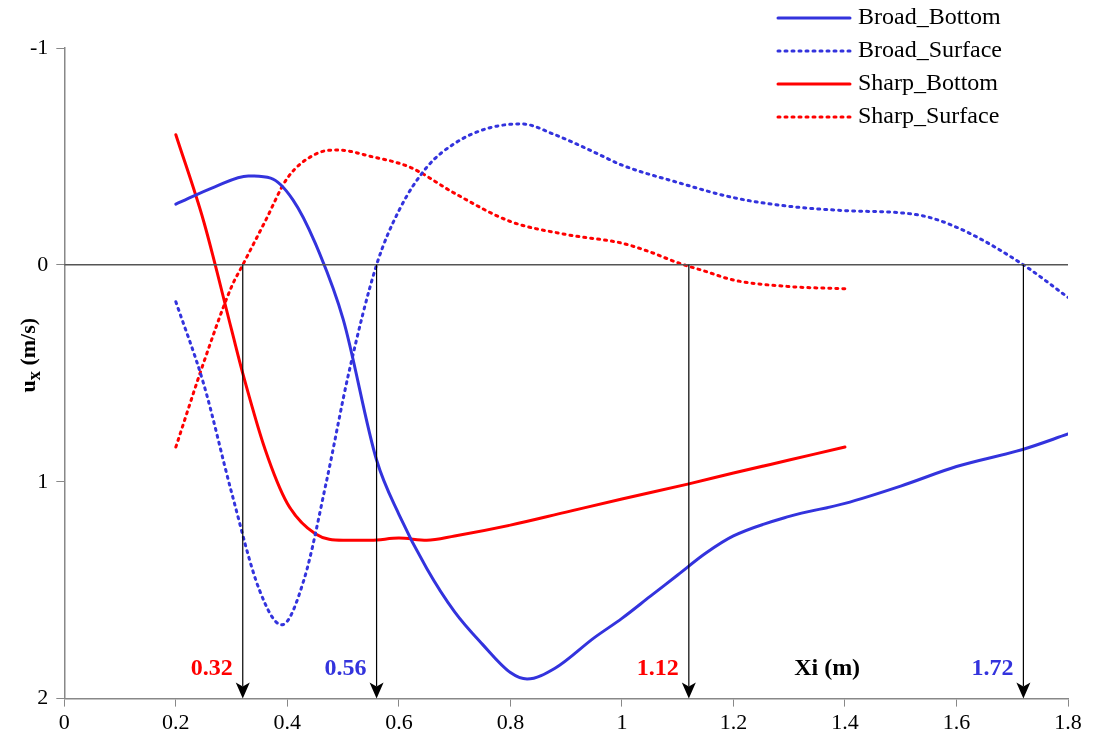 Image resolution: width=1094 pixels, height=743 pixels. I want to click on legend-label: Sharp_Surface, so click(929, 115).